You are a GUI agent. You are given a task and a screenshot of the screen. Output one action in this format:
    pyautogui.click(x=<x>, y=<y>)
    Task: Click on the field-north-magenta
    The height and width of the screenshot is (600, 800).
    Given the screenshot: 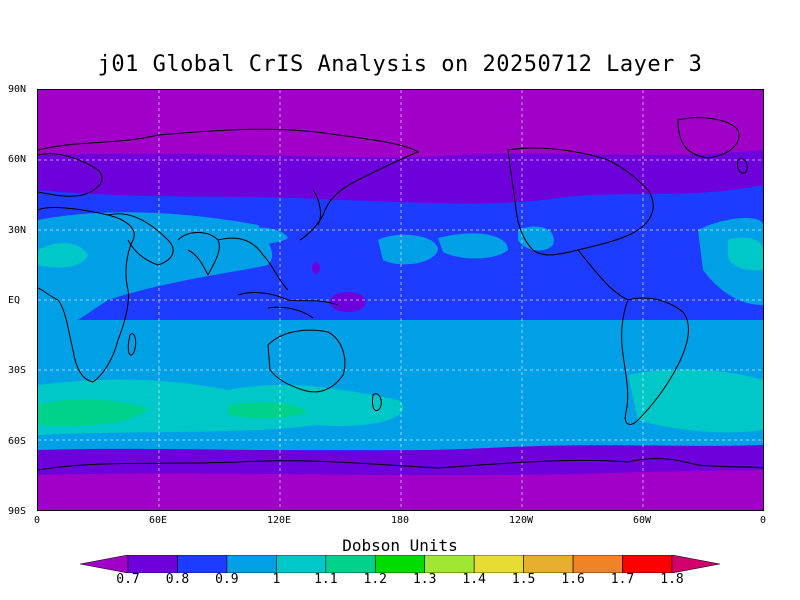 What is the action you would take?
    pyautogui.click(x=400, y=124)
    